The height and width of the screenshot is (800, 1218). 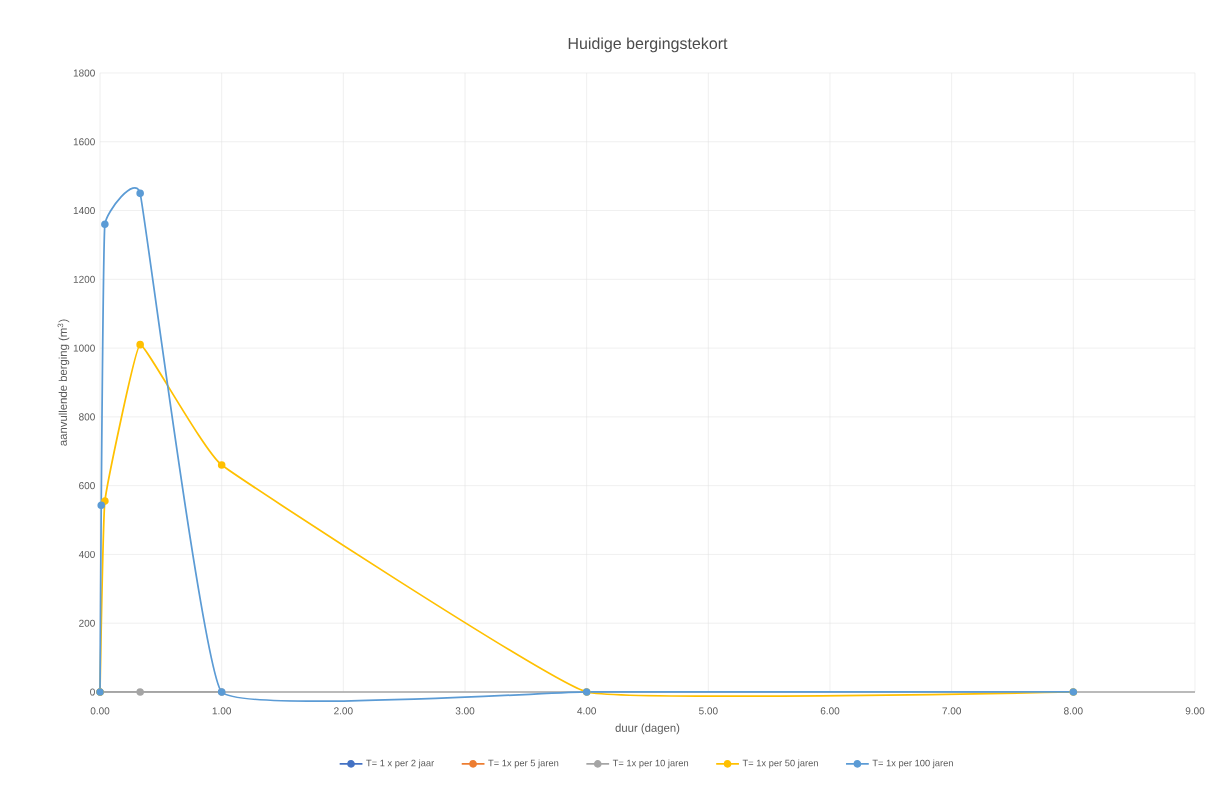 I want to click on legend-label: T= 1x per 50 jaren, so click(x=780, y=764).